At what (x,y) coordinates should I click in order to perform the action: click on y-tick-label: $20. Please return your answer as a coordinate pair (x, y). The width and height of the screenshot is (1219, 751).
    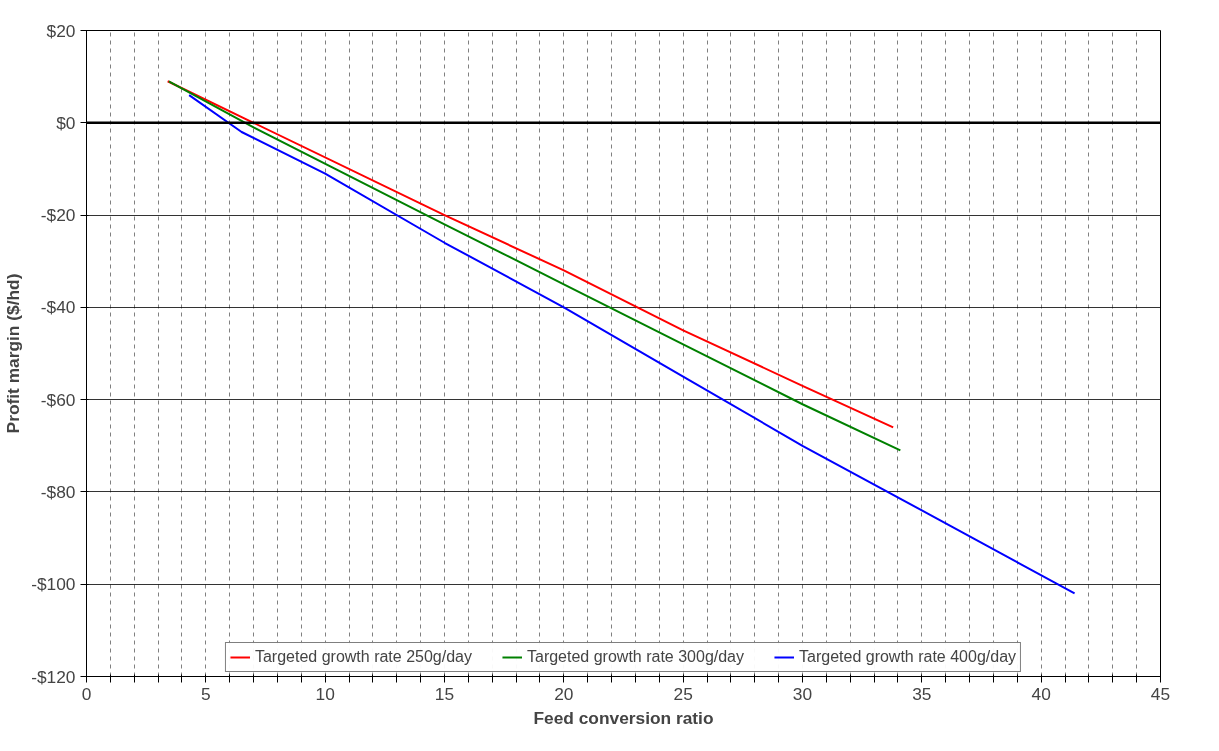
    Looking at the image, I should click on (61, 30).